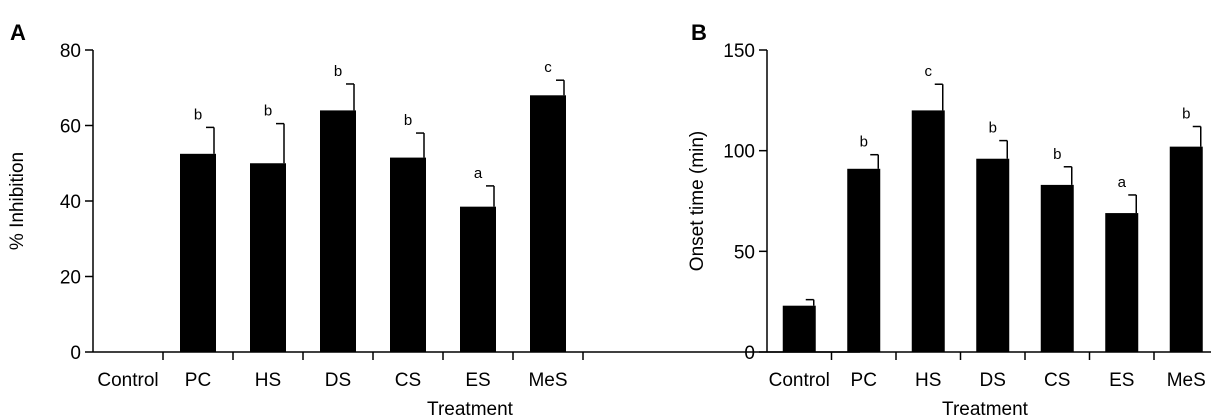  What do you see at coordinates (127, 380) in the screenshot?
I see `panel-a-category-label: Control` at bounding box center [127, 380].